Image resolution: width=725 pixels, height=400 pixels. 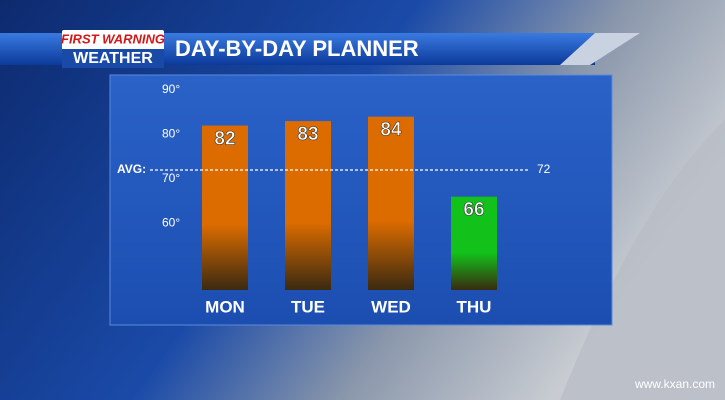 I want to click on value-label: 82, so click(x=224, y=139).